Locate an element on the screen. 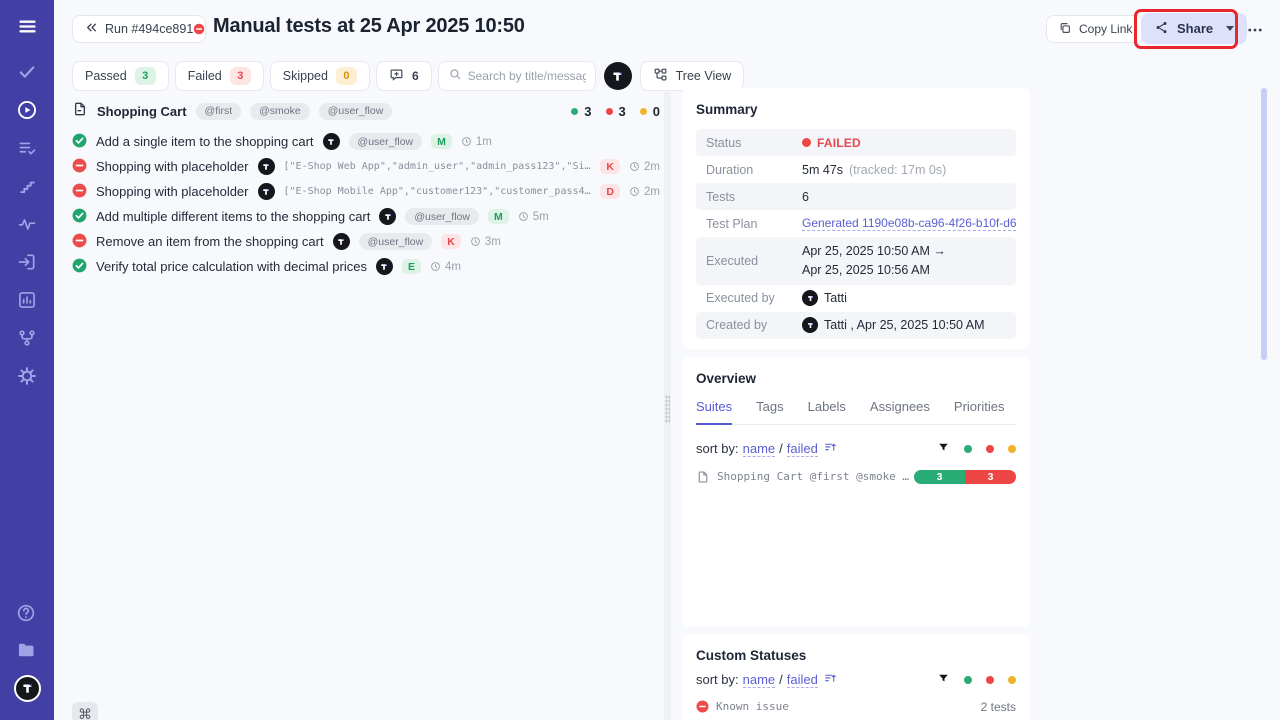  check-icon is located at coordinates (27, 72).